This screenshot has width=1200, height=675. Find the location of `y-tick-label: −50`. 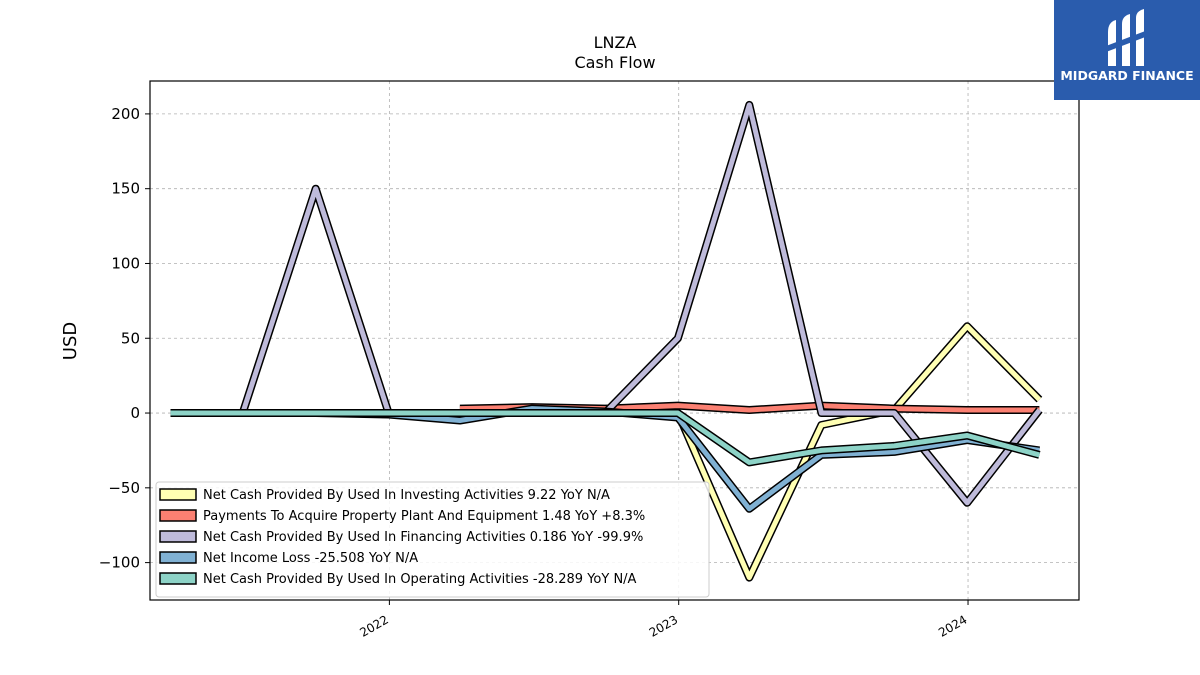

y-tick-label: −50 is located at coordinates (124, 488).